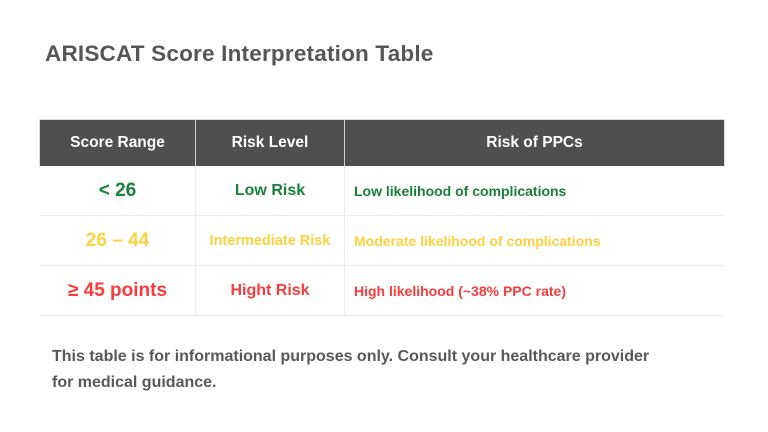 This screenshot has height=432, width=768. Describe the element at coordinates (534, 290) in the screenshot. I see `cell-risk-of-ppcs-high: High likelihood (~38% PPC rate)` at that location.